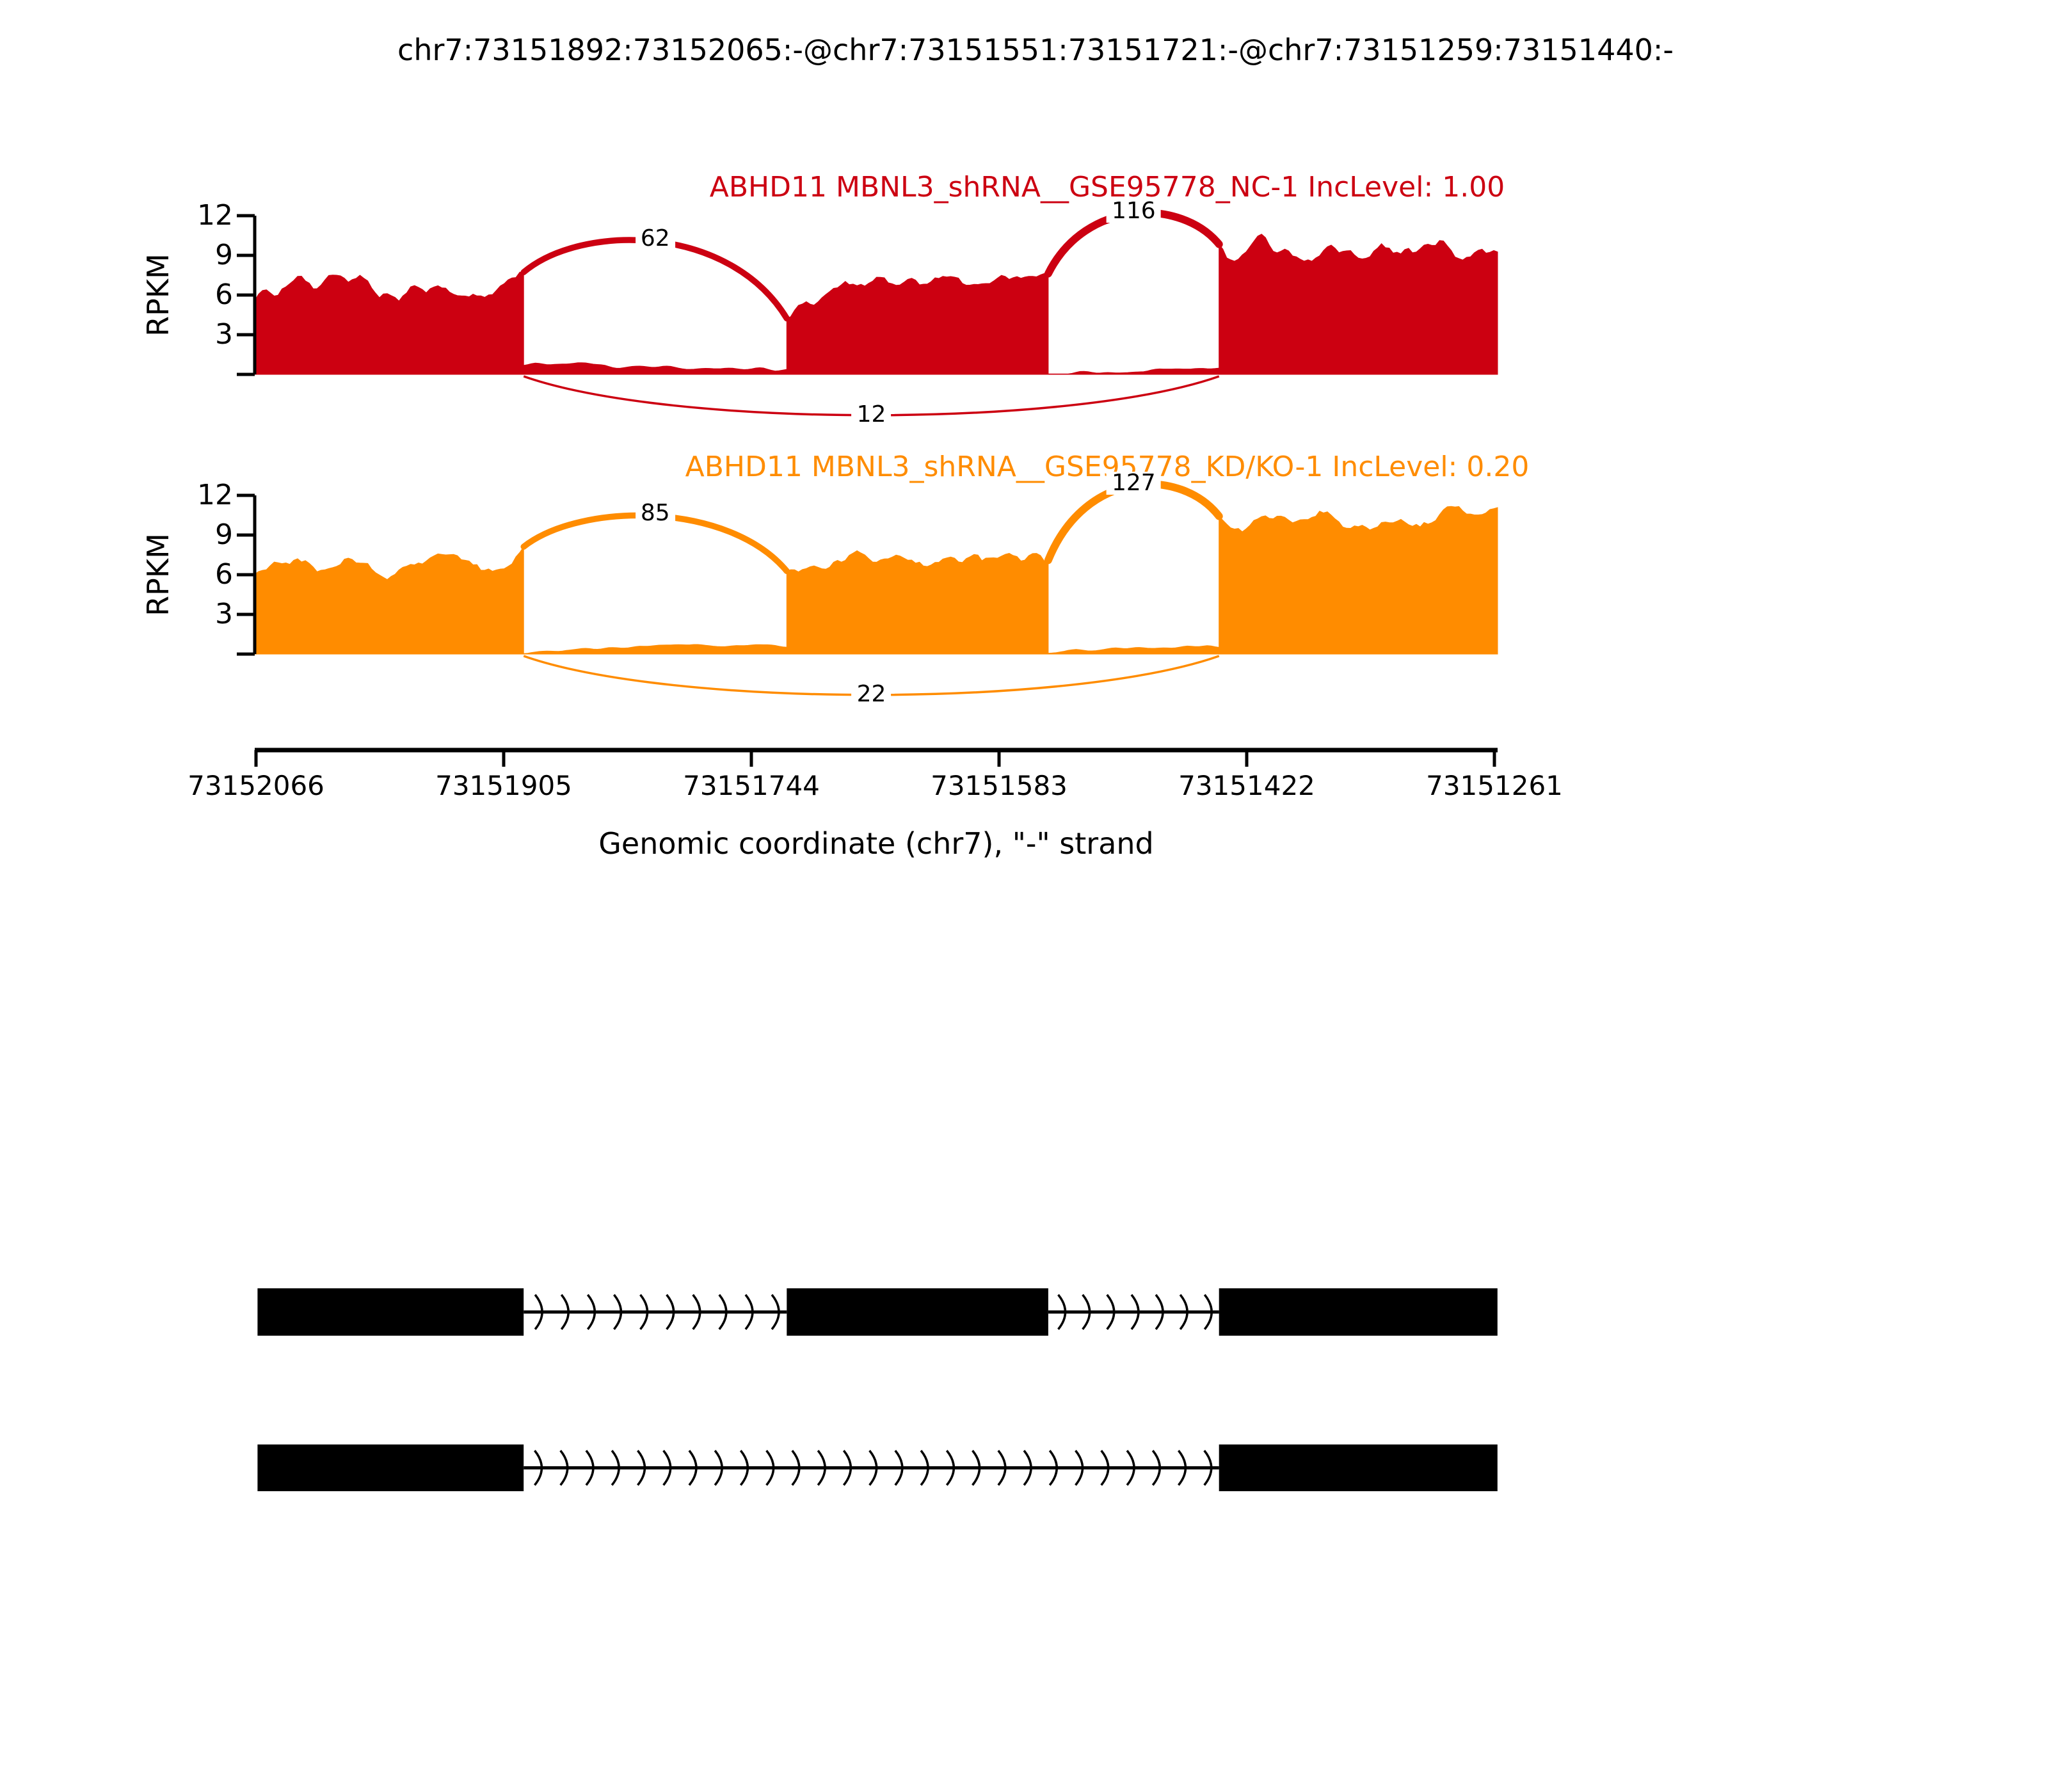  I want to click on junction-count-label: 62, so click(655, 239).